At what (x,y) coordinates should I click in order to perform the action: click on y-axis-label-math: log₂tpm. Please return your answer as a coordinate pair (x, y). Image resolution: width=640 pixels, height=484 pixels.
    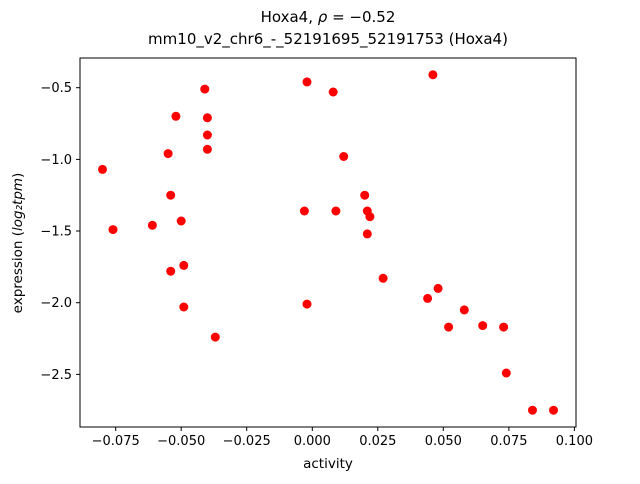
    Looking at the image, I should click on (18, 204).